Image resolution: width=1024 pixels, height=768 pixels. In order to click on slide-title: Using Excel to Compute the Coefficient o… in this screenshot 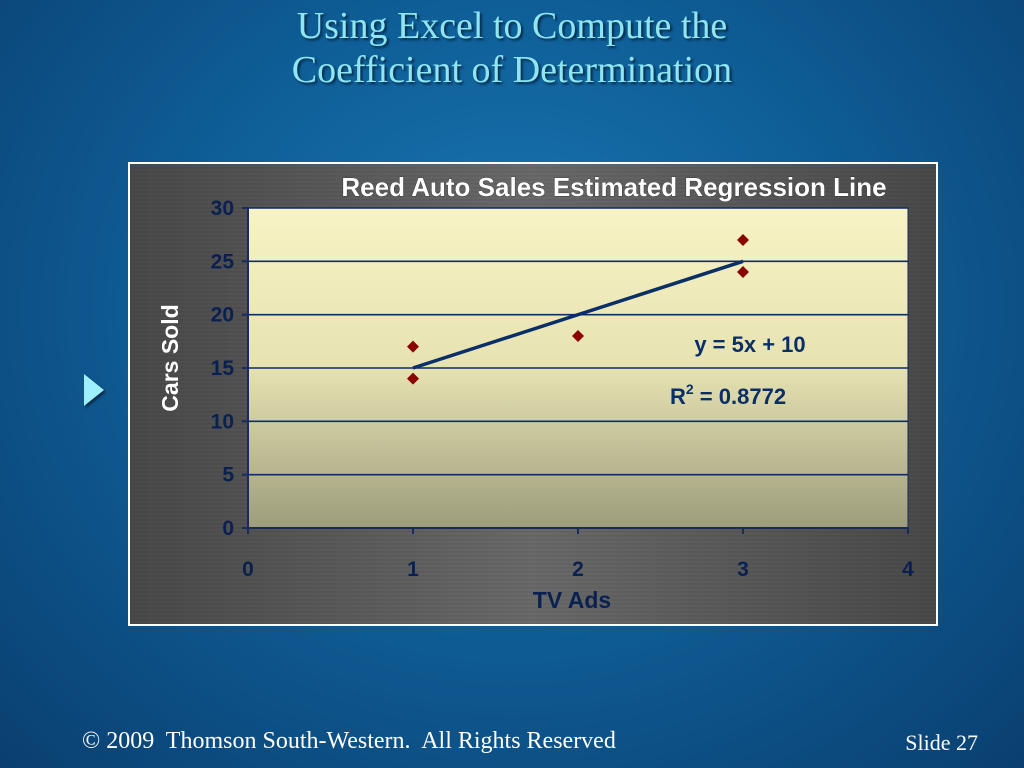, I will do `click(512, 48)`.